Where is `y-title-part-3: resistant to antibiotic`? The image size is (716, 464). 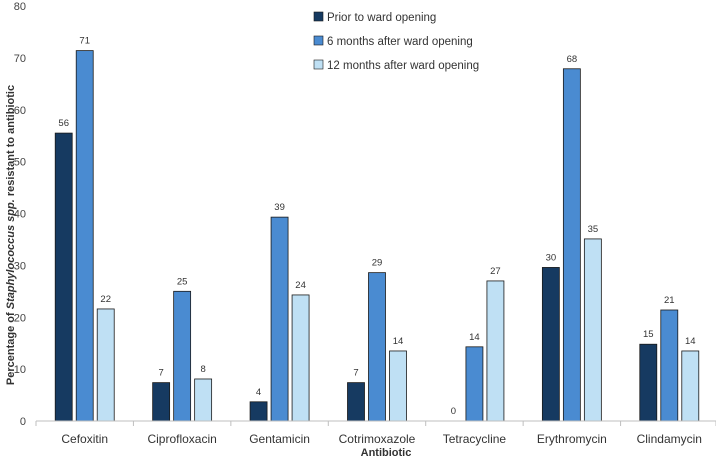
y-title-part-3: resistant to antibiotic is located at coordinates (11, 142).